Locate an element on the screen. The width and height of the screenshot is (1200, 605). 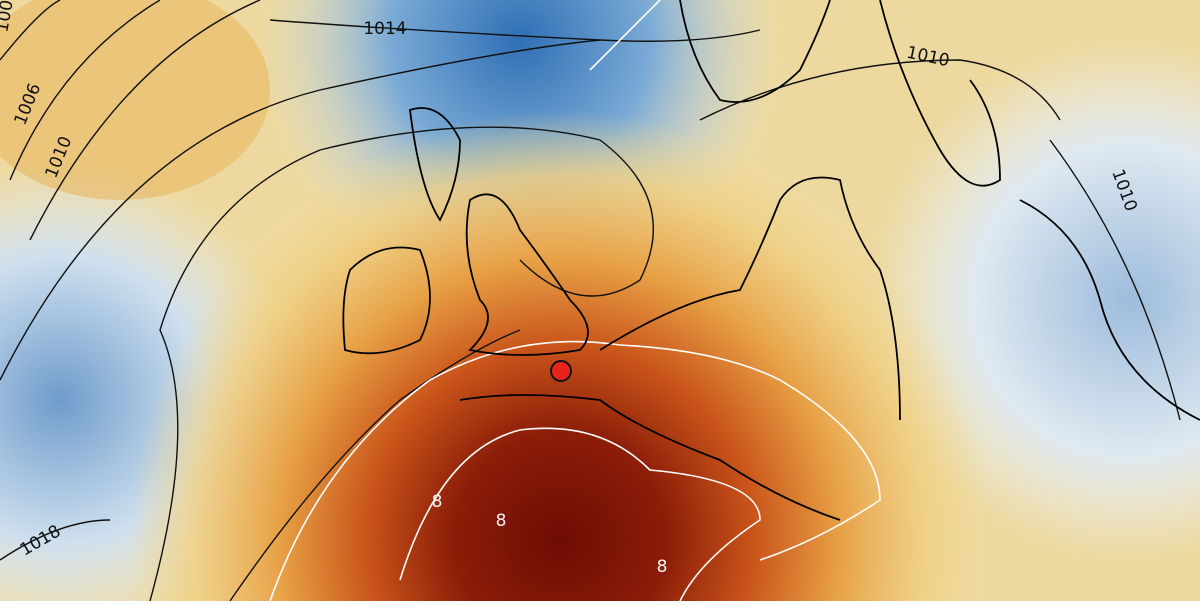
isobar-label: 100 is located at coordinates (9, 17).